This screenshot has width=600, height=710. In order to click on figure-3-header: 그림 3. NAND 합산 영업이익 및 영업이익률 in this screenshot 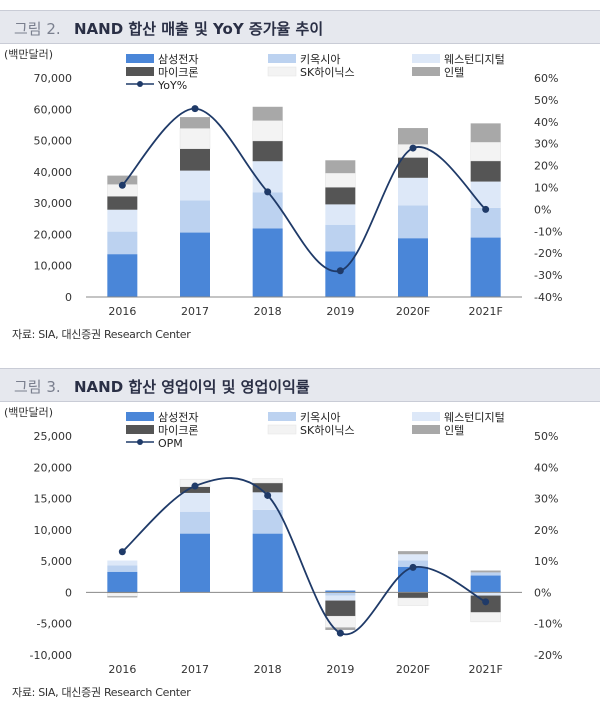, I will do `click(300, 385)`.